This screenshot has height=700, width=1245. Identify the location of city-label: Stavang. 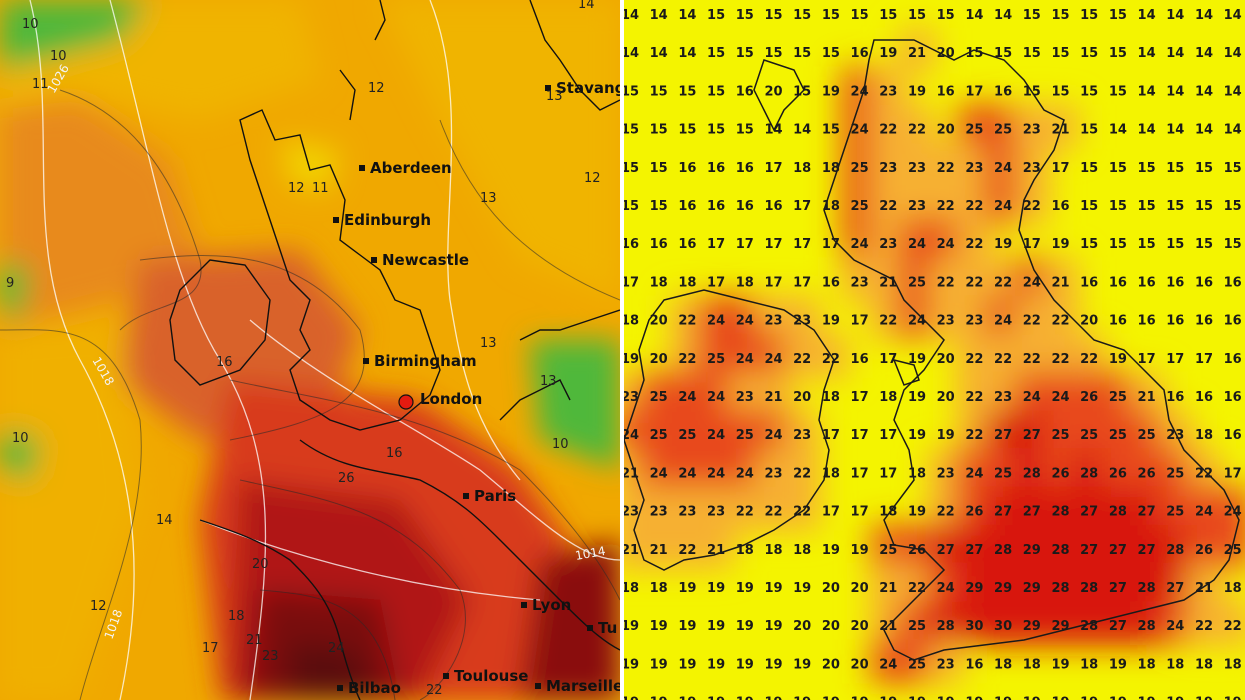
(588, 88).